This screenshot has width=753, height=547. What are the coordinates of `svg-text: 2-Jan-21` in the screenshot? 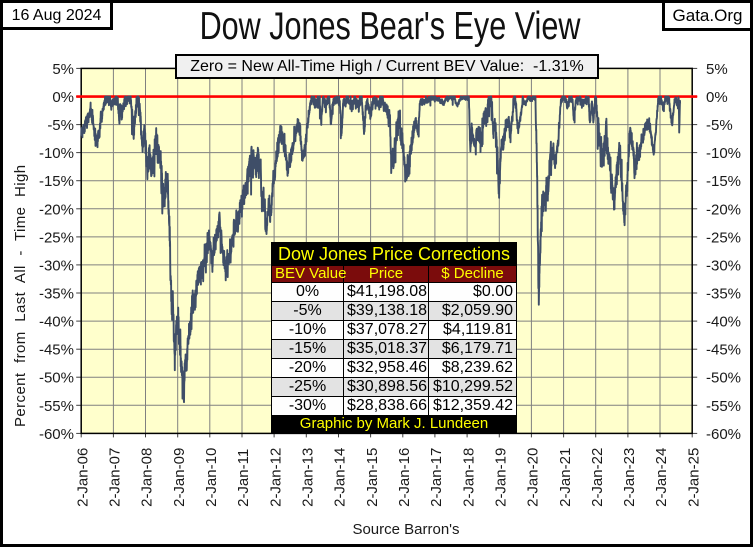 It's located at (565, 477).